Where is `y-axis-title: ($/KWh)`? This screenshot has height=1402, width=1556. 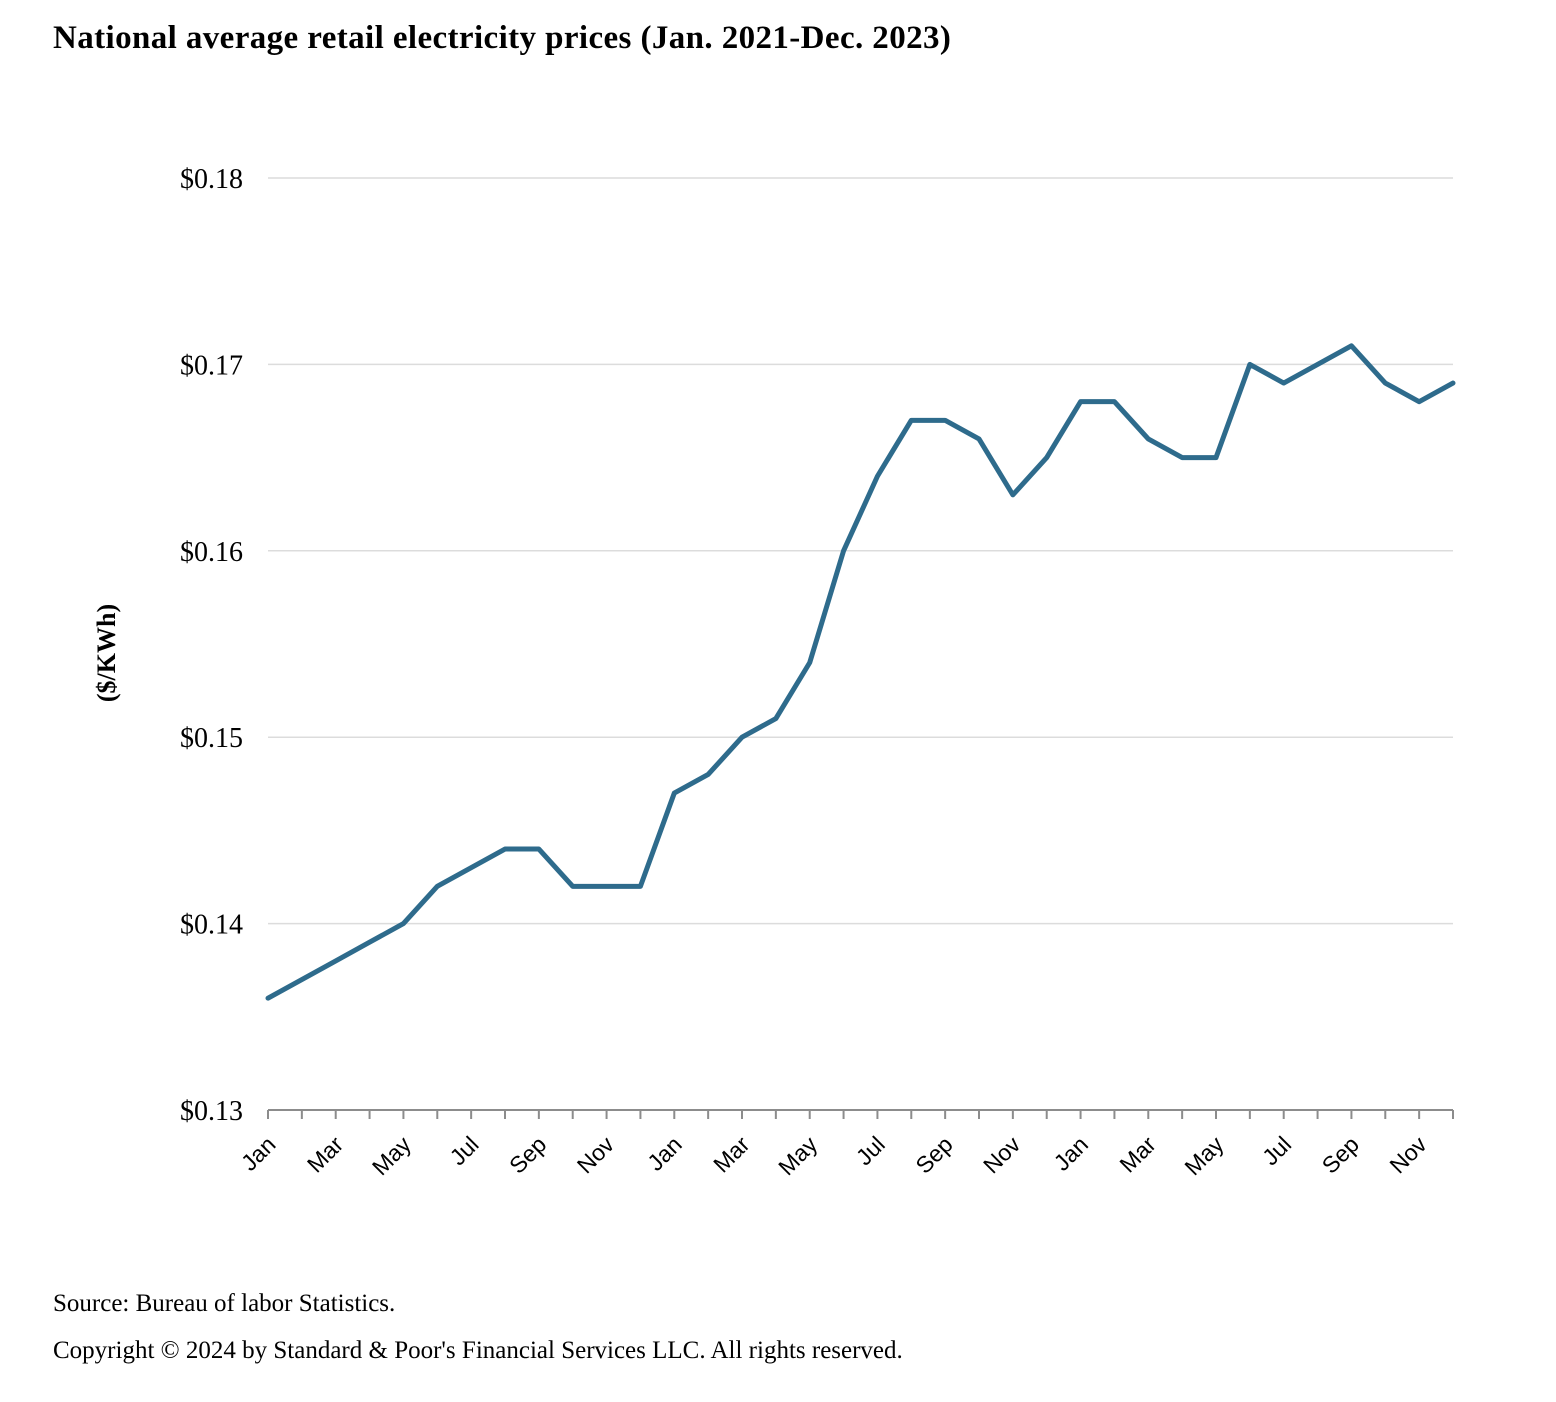
y-axis-title: ($/KWh) is located at coordinates (106, 653).